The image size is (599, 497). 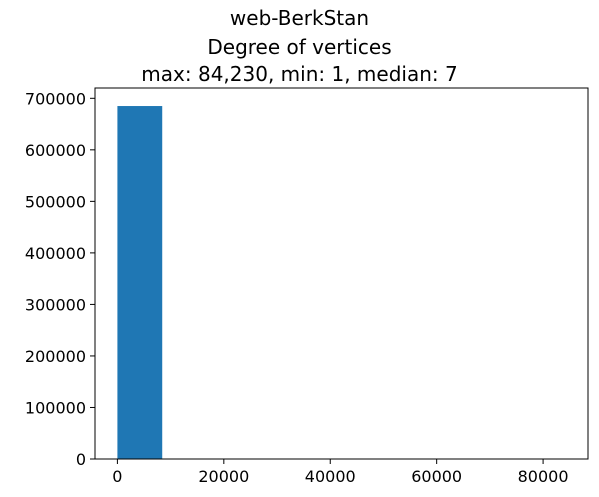 What do you see at coordinates (299, 74) in the screenshot?
I see `chart-title-line-3: max: 84,230, min: 1, median: 7` at bounding box center [299, 74].